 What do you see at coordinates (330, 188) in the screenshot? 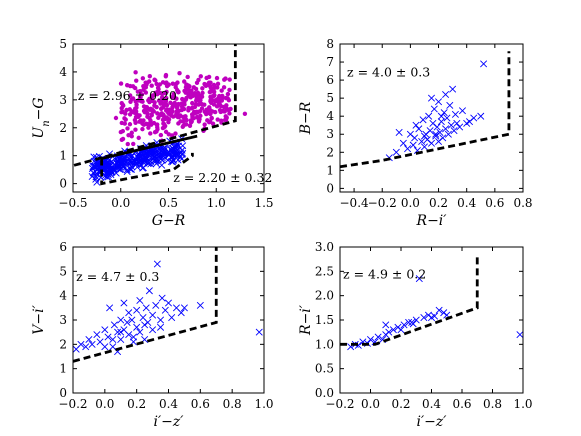
I see `y-tick-label: 0` at bounding box center [330, 188].